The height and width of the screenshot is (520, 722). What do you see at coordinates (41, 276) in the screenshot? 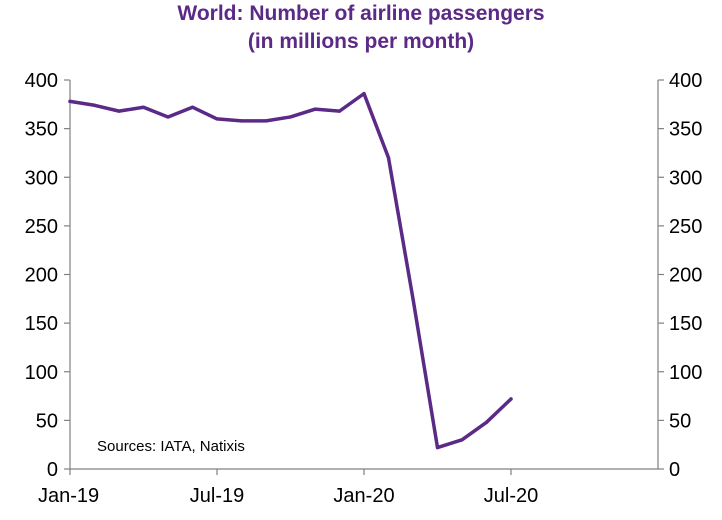
I see `y-tick-label-left: 200` at bounding box center [41, 276].